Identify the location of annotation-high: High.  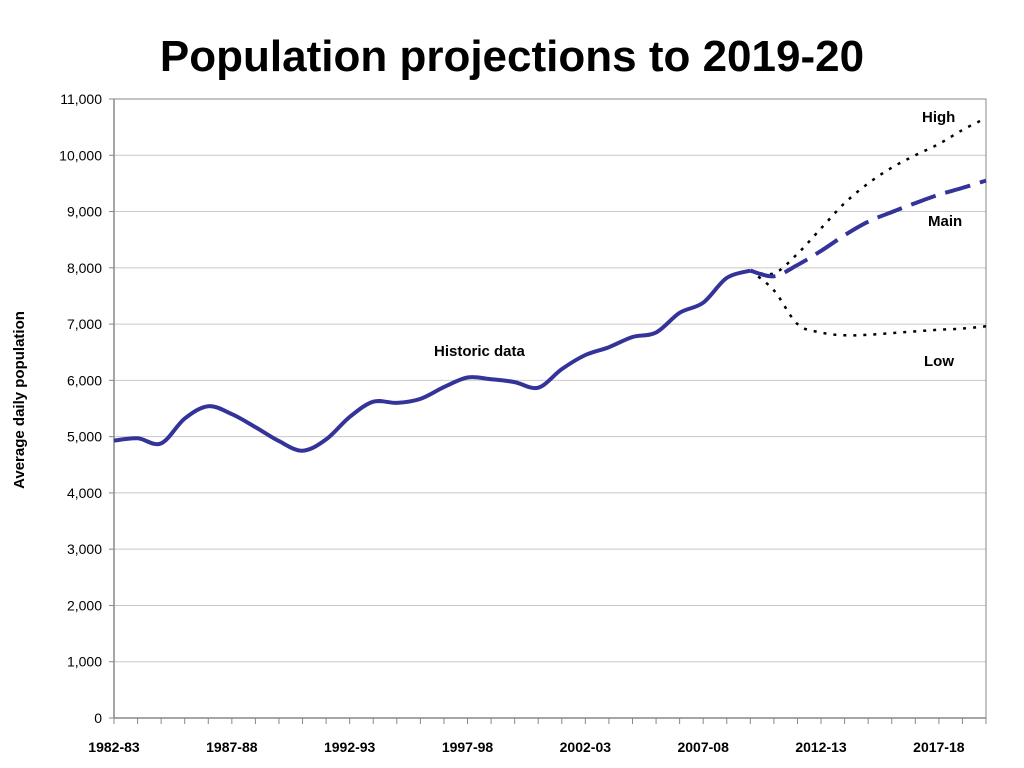
(938, 117).